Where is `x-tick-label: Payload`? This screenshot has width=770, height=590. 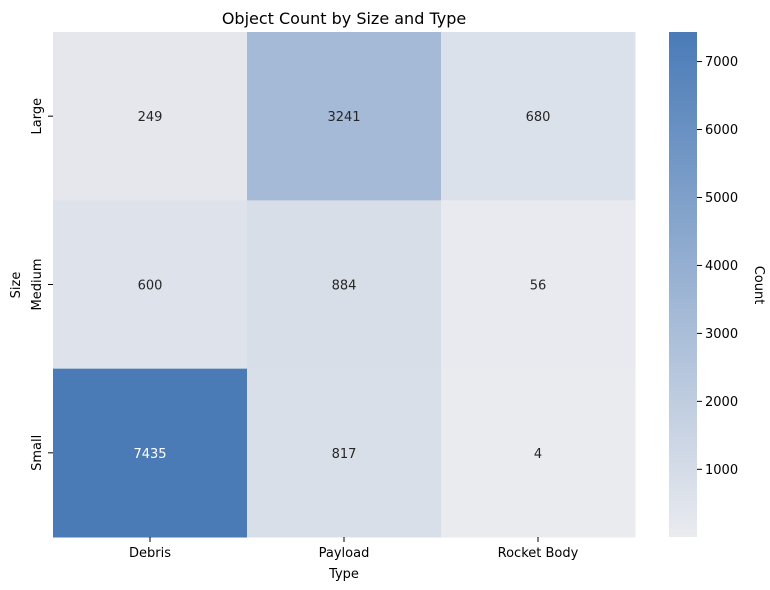
x-tick-label: Payload is located at coordinates (344, 553).